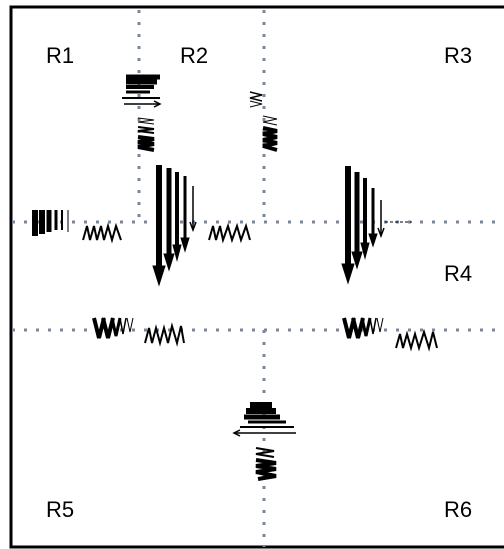 The width and height of the screenshot is (504, 549). I want to click on arrow-cluster-bottom-center, so click(264, 419).